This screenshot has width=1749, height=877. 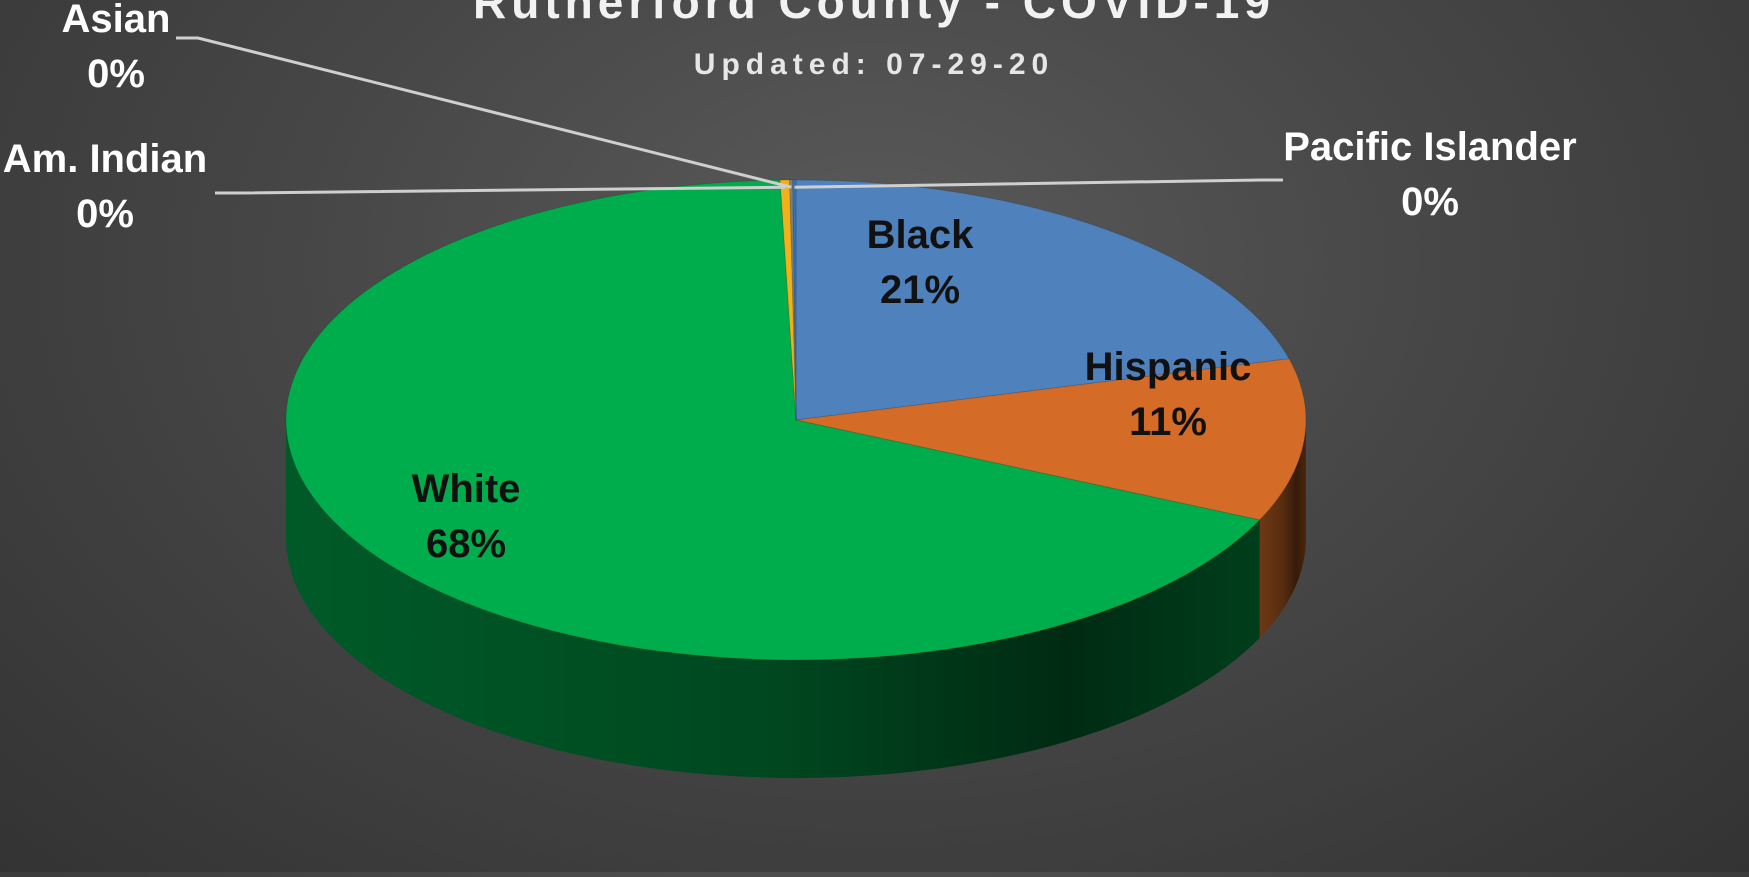 I want to click on leader-lines, so click(x=729, y=115).